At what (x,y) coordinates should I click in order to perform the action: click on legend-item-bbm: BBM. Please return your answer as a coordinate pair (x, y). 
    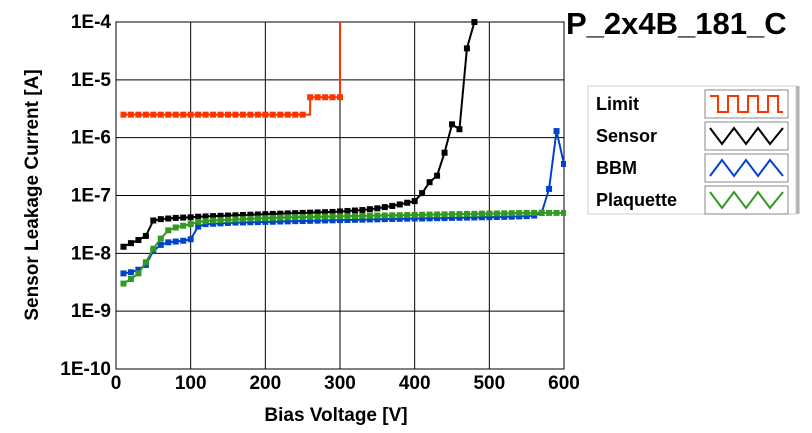
    Looking at the image, I should click on (692, 168).